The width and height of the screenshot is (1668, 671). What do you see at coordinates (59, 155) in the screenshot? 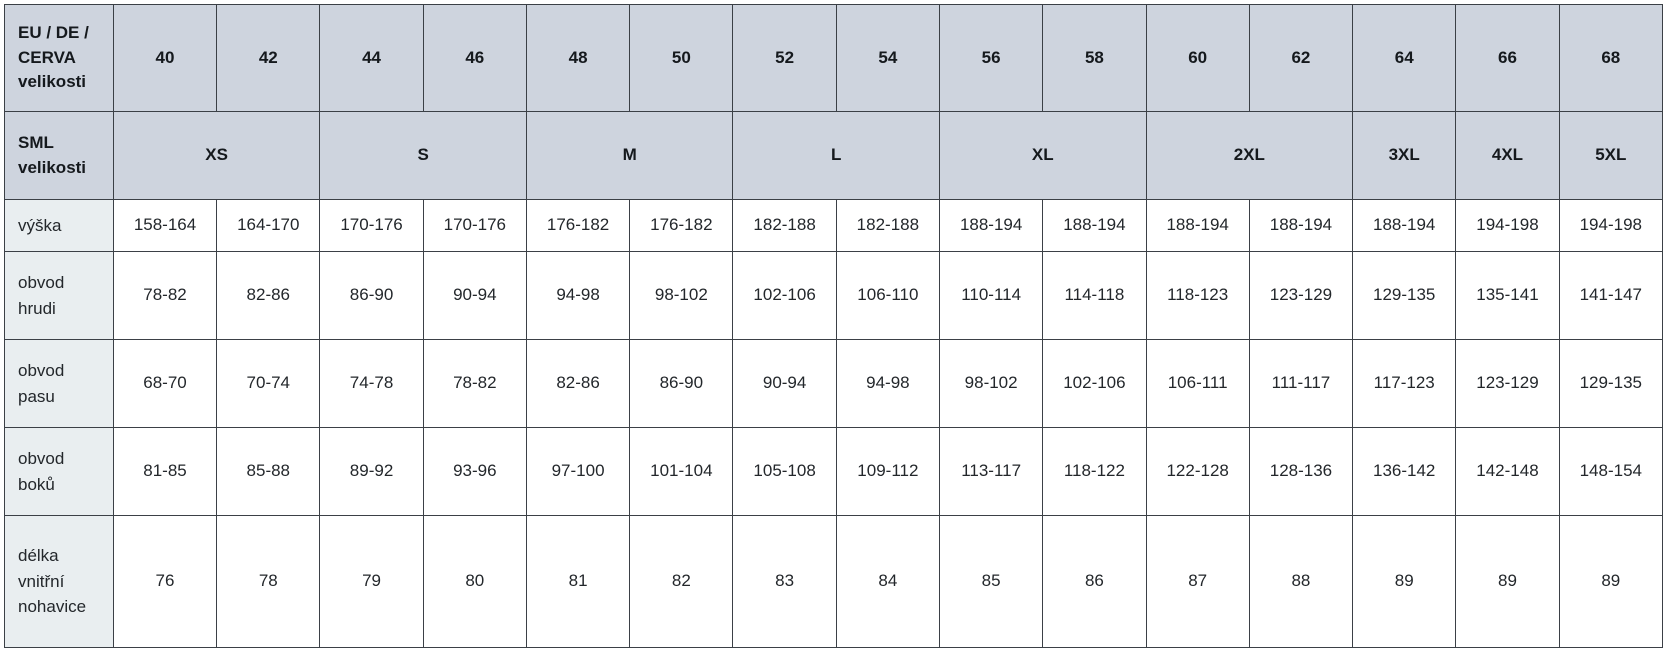
I see `header-label-sml-sizes: SML velikosti` at bounding box center [59, 155].